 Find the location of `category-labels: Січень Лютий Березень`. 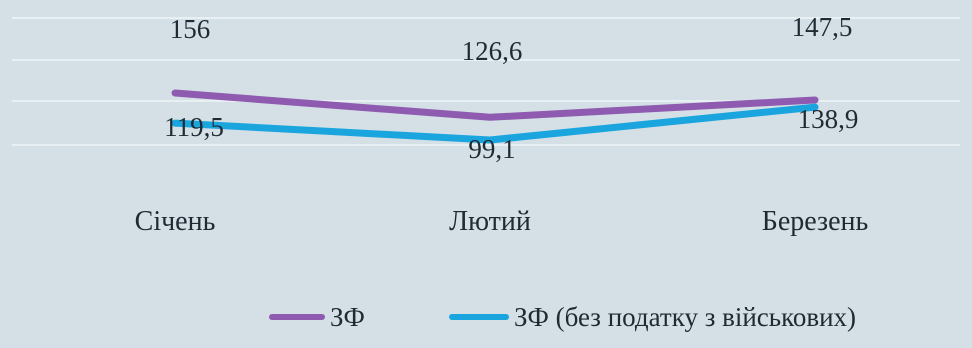

category-labels: Січень Лютий Березень is located at coordinates (502, 221).